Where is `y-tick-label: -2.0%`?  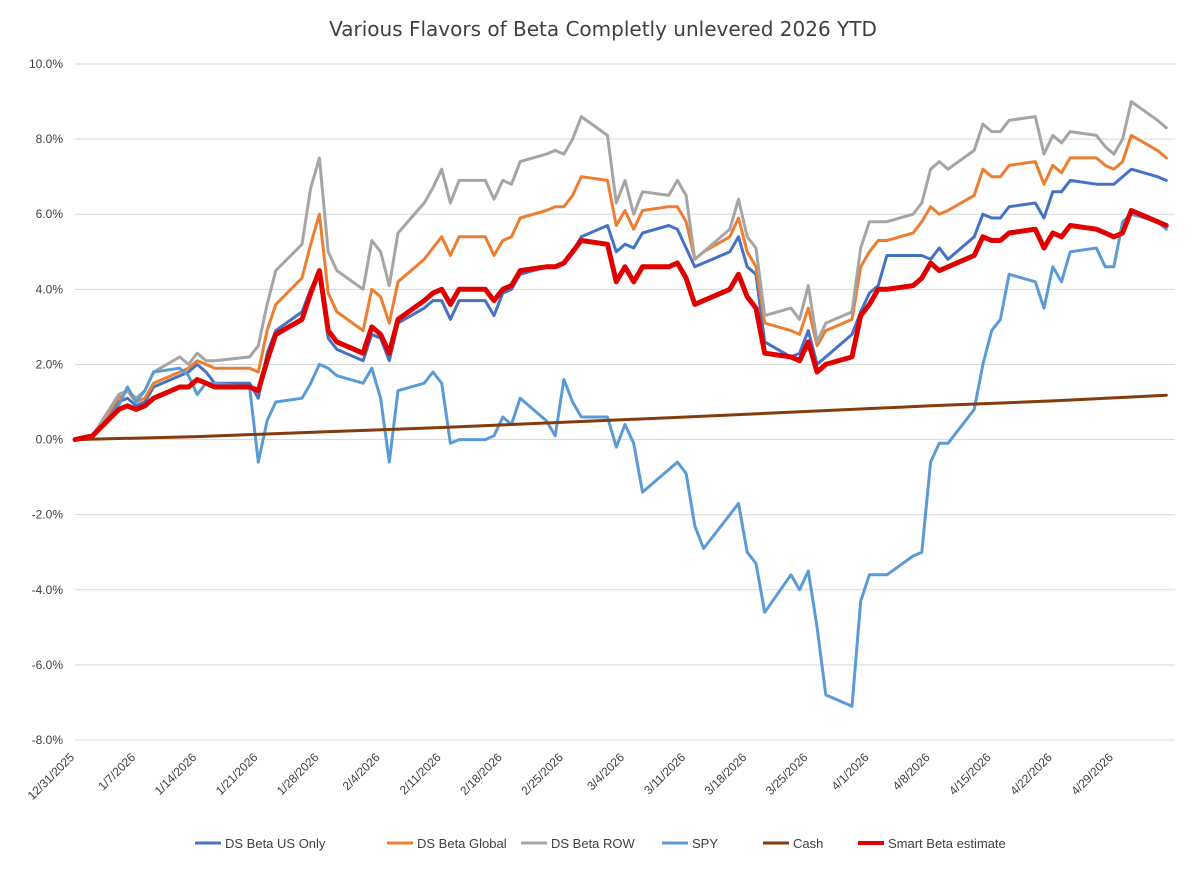
y-tick-label: -2.0% is located at coordinates (48, 515).